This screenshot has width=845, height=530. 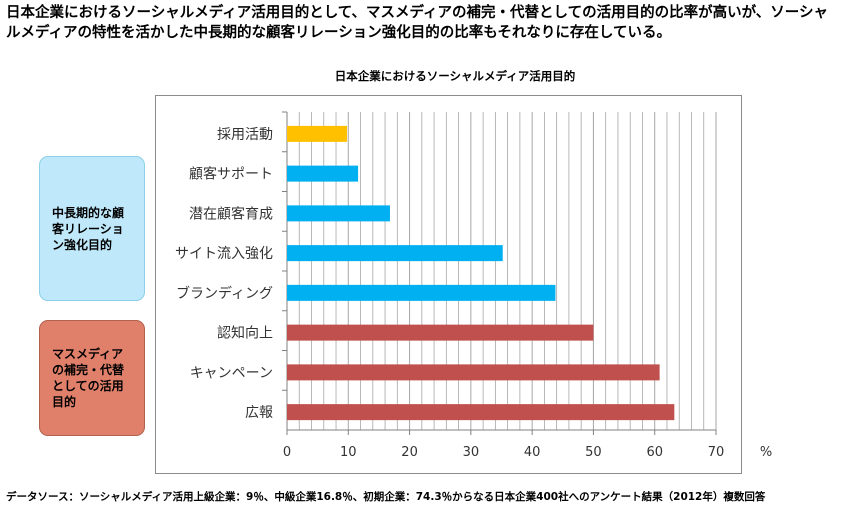 I want to click on group-label-mass-media: マスメディアの補完・代替としての活用目的, so click(x=92, y=378).